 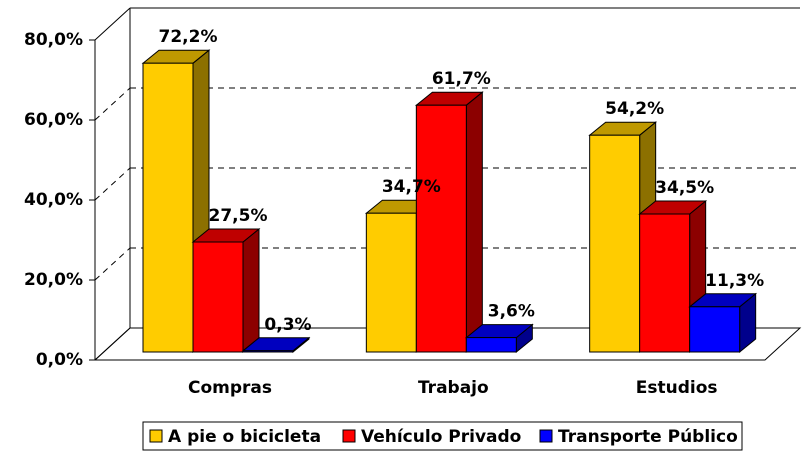 What do you see at coordinates (59, 360) in the screenshot?
I see `y-tick-label: 0,0%` at bounding box center [59, 360].